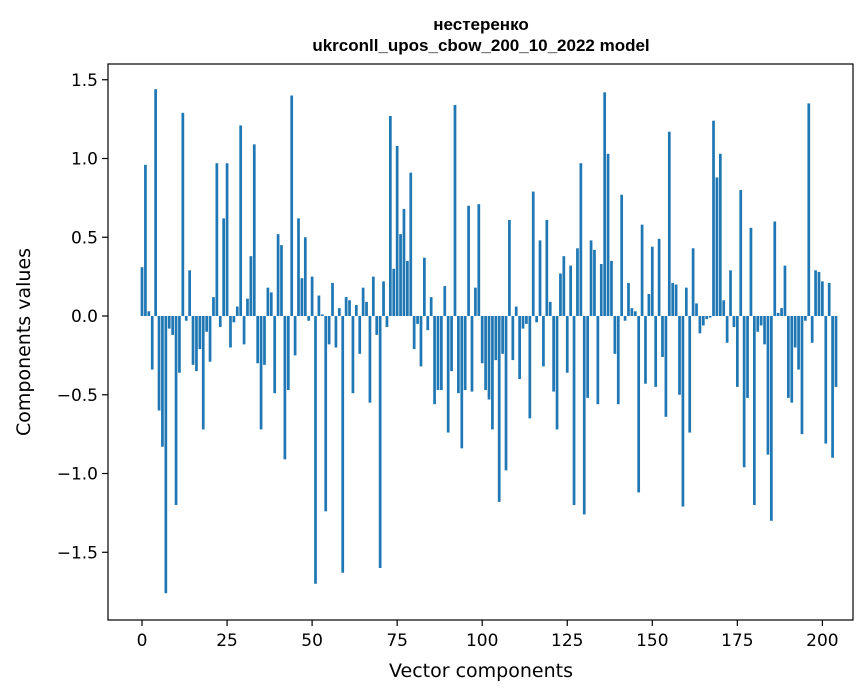  I want to click on x-axis-ticks: 0 25 50 75 100 125 150 175 200, so click(488, 635).